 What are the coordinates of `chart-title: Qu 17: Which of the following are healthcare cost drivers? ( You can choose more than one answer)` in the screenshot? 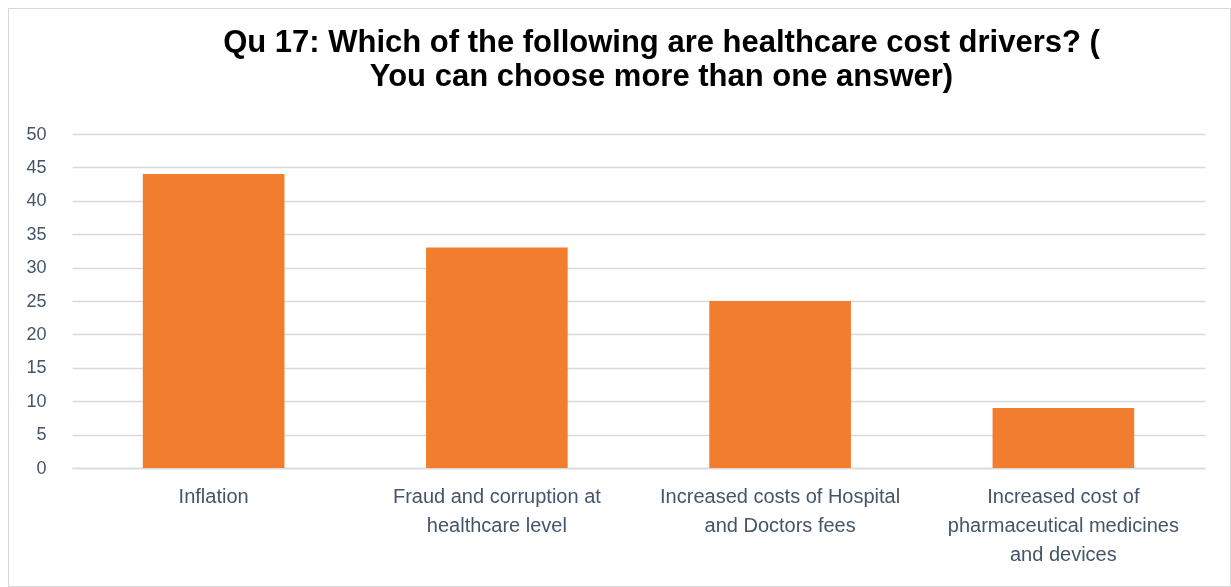 It's located at (662, 58).